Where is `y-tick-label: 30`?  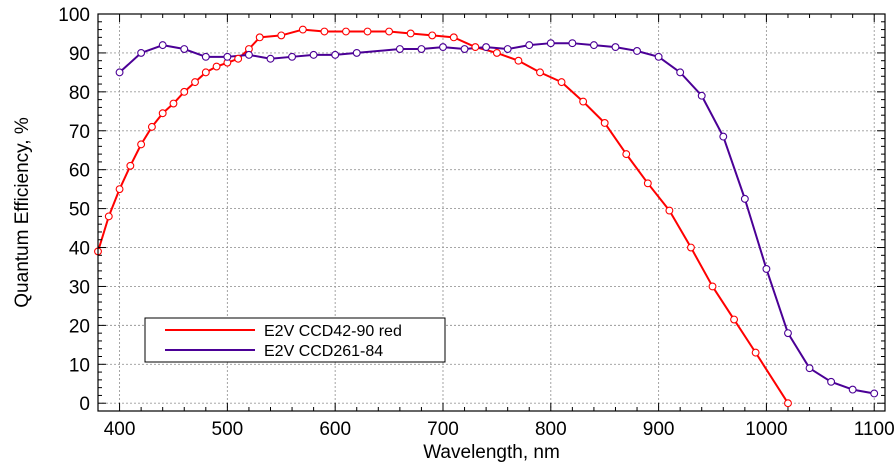 y-tick-label: 30 is located at coordinates (79, 287).